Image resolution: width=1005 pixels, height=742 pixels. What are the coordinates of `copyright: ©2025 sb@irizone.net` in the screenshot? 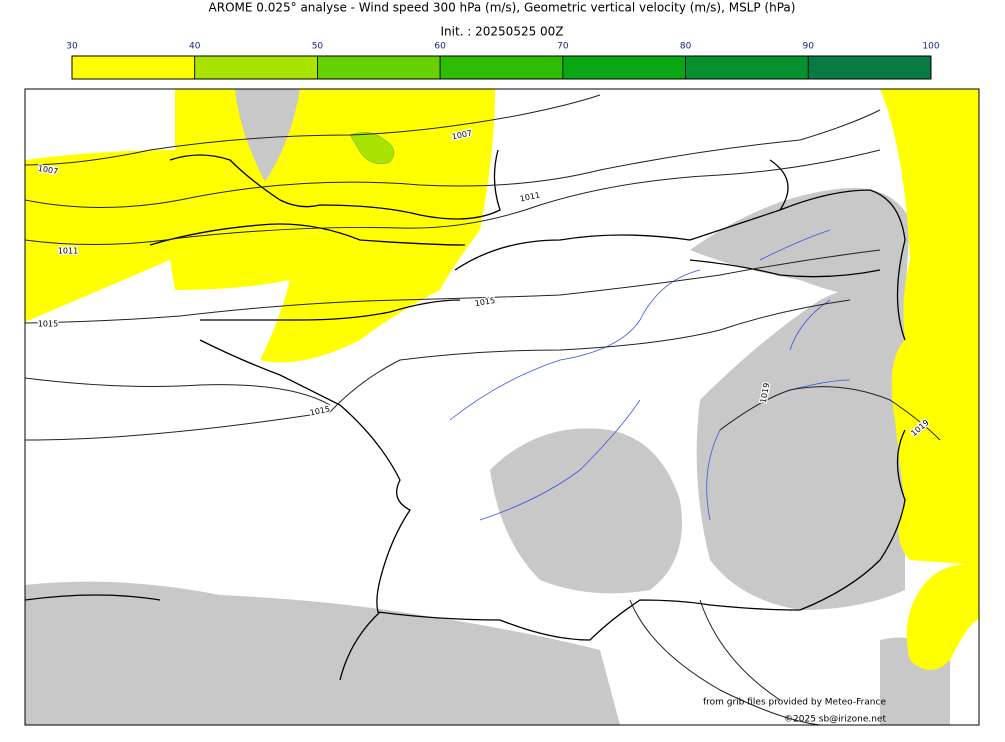 It's located at (835, 720).